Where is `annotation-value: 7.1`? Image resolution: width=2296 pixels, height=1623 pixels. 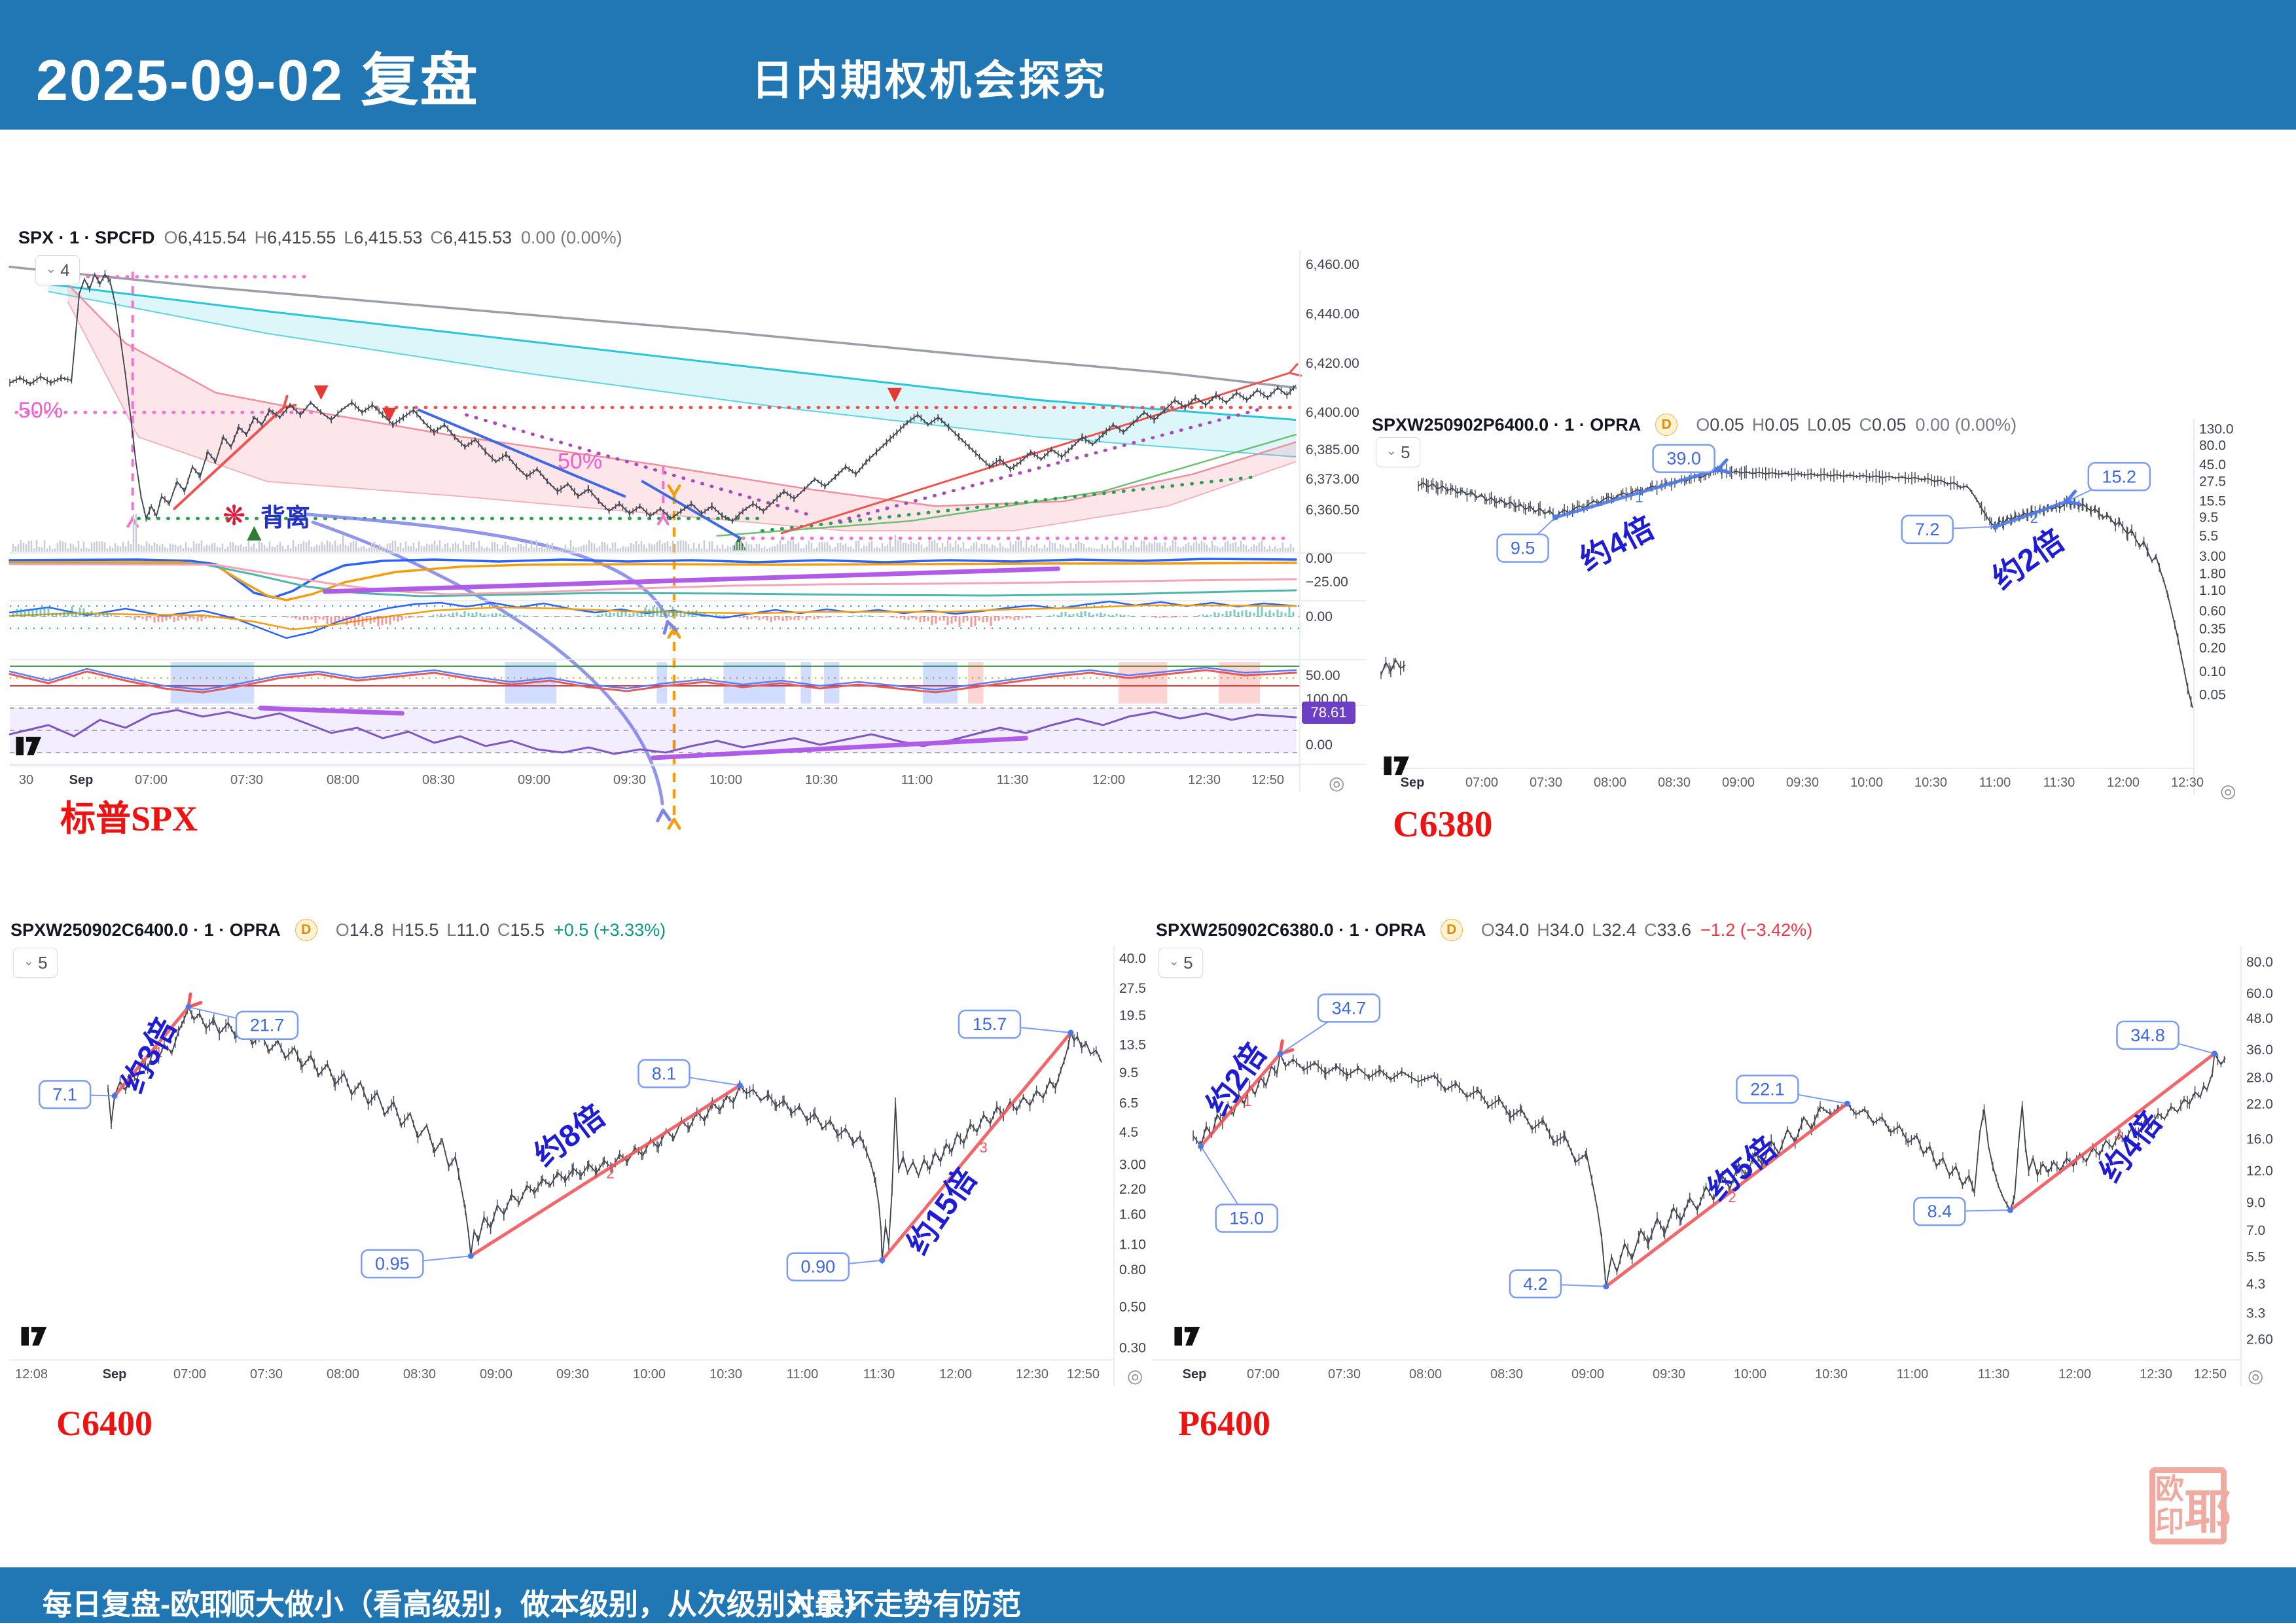
annotation-value: 7.1 is located at coordinates (64, 1095).